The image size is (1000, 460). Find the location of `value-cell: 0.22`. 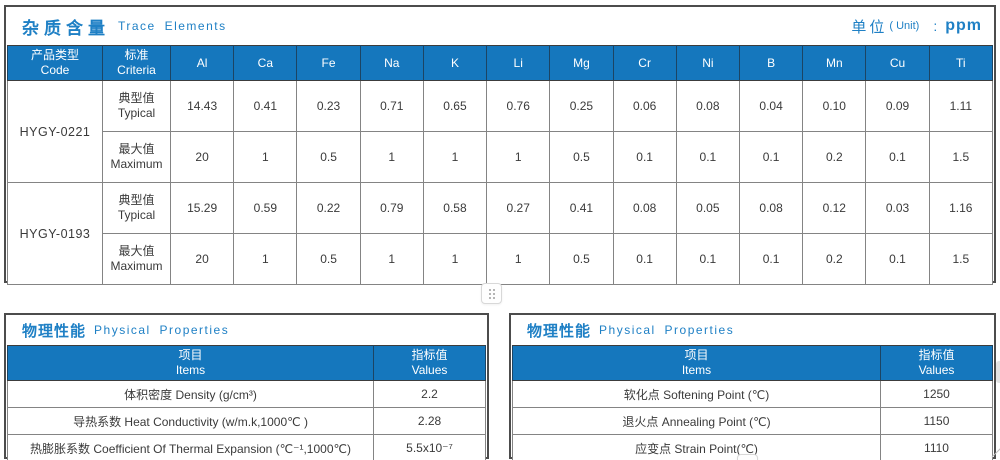

value-cell: 0.22 is located at coordinates (328, 208).